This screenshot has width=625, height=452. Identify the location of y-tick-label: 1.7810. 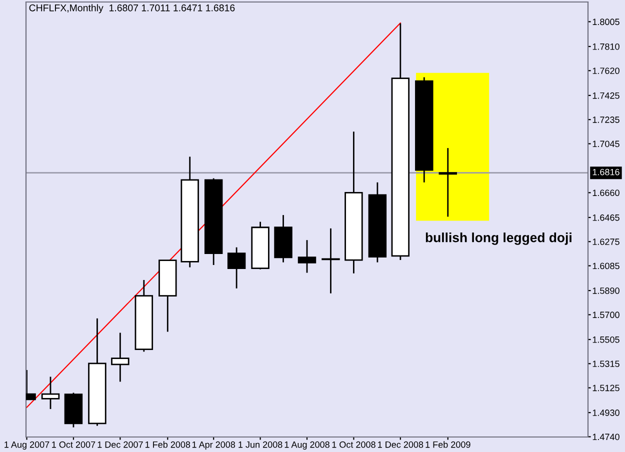
(606, 46).